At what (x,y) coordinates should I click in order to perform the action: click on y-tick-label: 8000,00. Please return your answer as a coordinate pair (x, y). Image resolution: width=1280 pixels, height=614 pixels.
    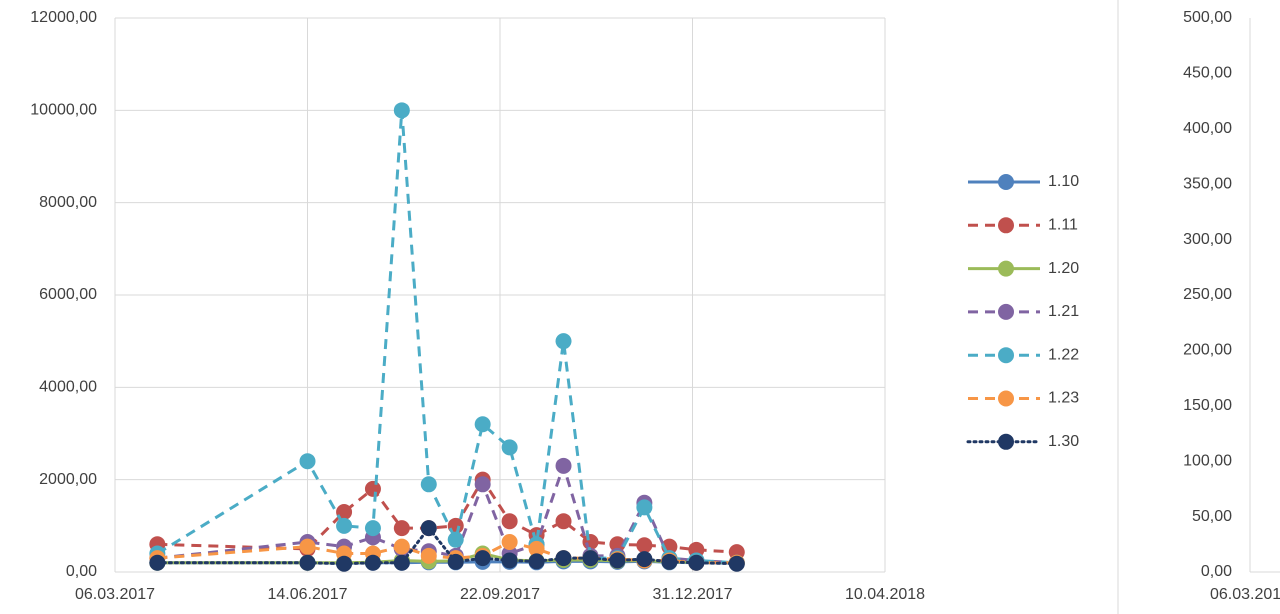
    Looking at the image, I should click on (68, 202).